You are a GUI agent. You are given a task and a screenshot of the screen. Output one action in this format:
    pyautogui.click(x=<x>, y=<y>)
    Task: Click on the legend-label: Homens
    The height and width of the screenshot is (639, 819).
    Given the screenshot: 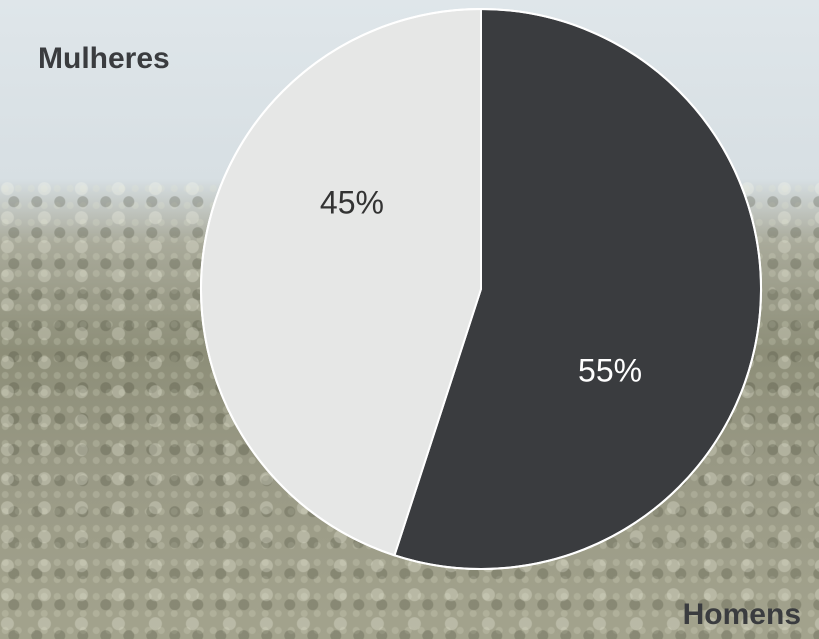 What is the action you would take?
    pyautogui.click(x=742, y=614)
    